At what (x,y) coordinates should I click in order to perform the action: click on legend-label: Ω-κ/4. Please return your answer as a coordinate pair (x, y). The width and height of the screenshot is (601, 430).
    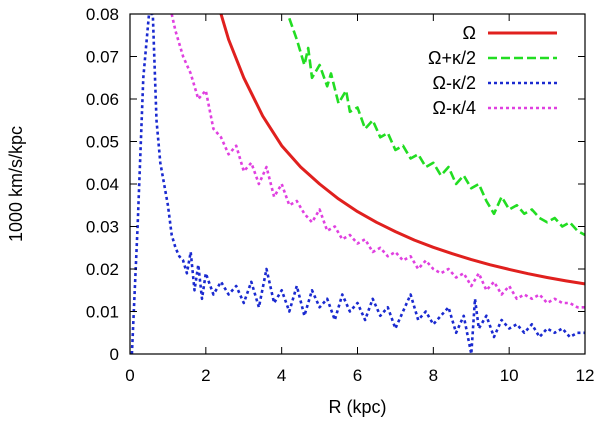
    Looking at the image, I should click on (454, 108).